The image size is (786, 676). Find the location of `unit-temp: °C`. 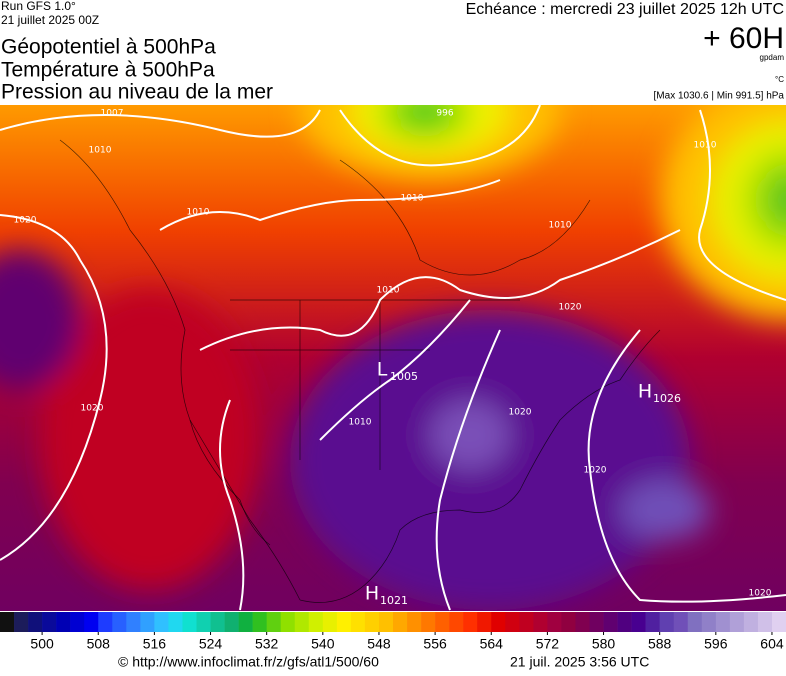

unit-temp: °C is located at coordinates (779, 79).